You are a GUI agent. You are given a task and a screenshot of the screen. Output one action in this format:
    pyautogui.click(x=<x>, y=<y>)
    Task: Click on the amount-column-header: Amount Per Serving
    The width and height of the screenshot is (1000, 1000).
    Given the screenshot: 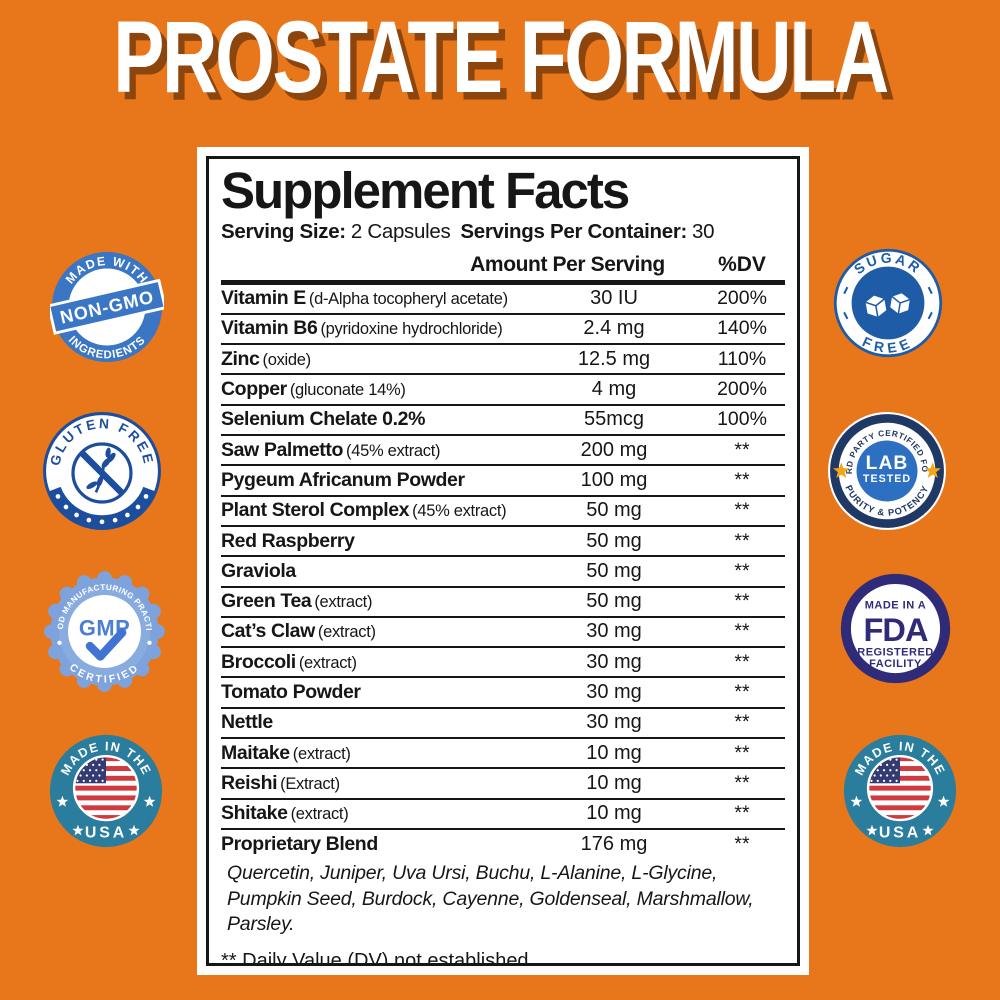 What is the action you would take?
    pyautogui.click(x=567, y=264)
    